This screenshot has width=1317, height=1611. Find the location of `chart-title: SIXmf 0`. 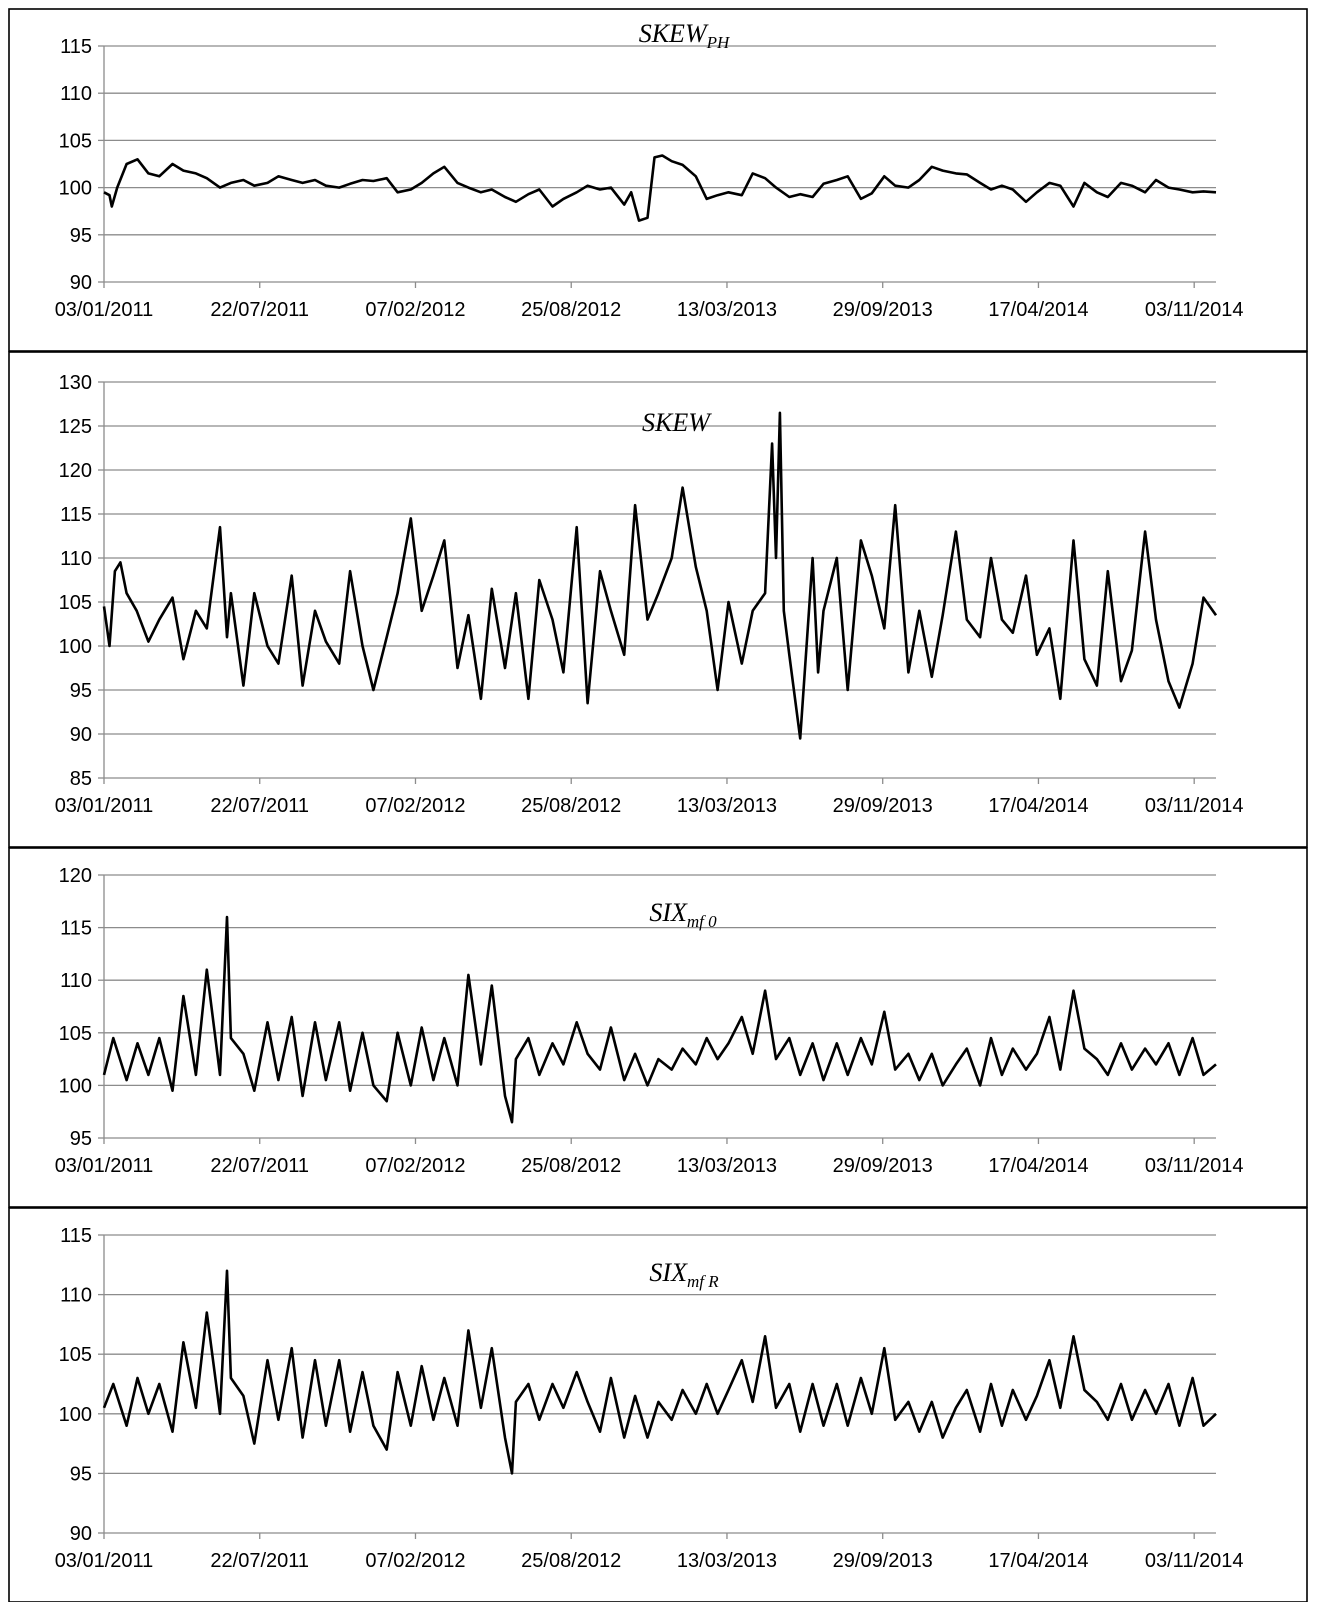

chart-title: SIXmf 0 is located at coordinates (683, 914).